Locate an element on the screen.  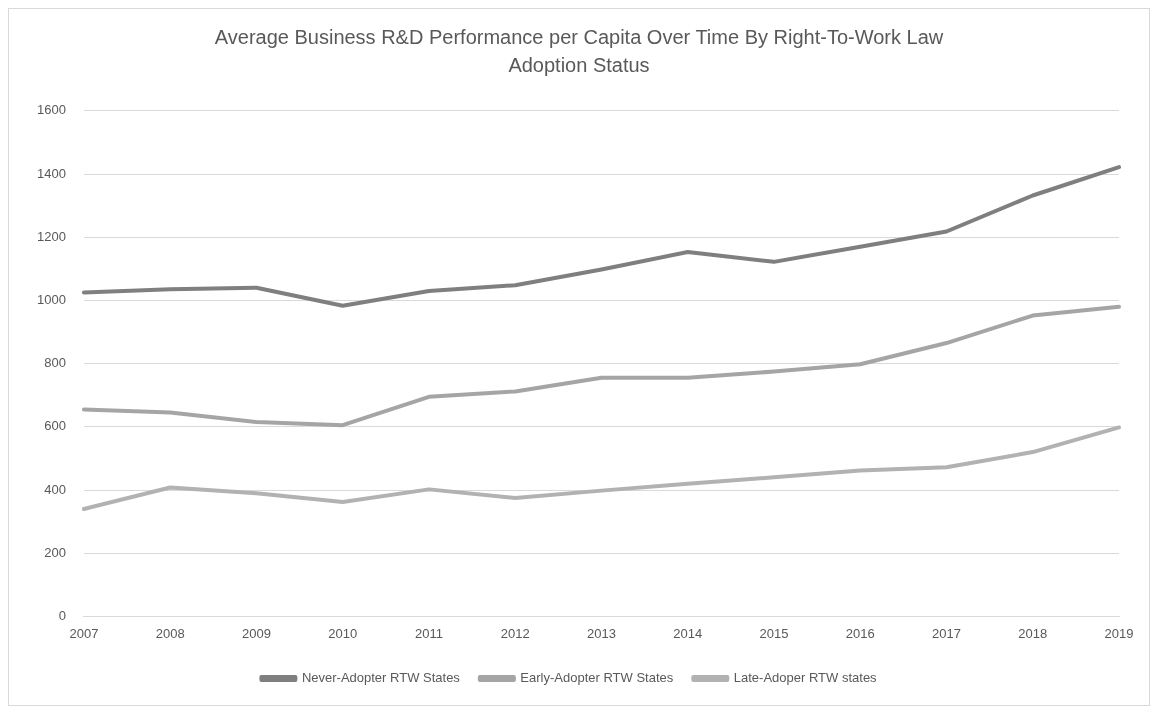
y-tick-label: 1400 is located at coordinates (51, 173).